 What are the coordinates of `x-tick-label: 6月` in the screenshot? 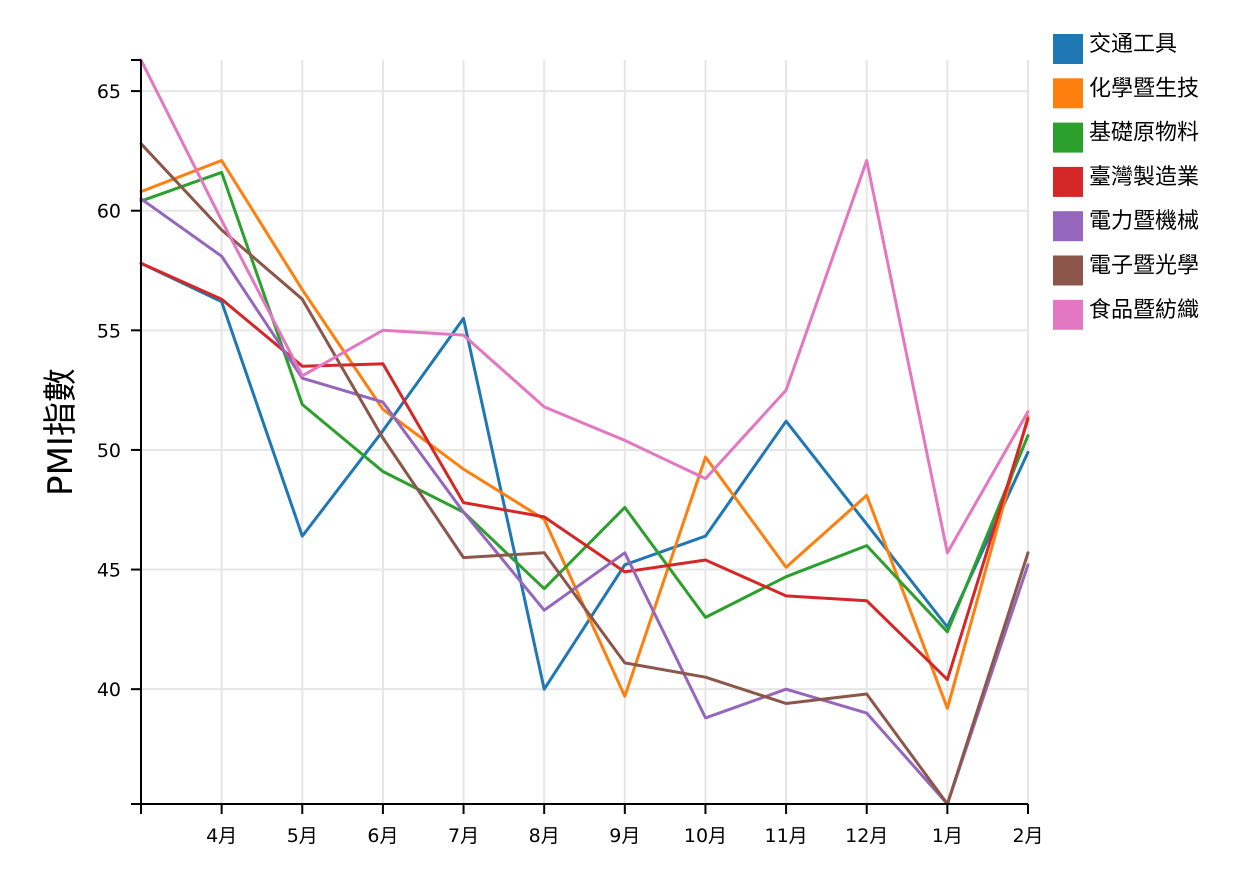 It's located at (382, 836).